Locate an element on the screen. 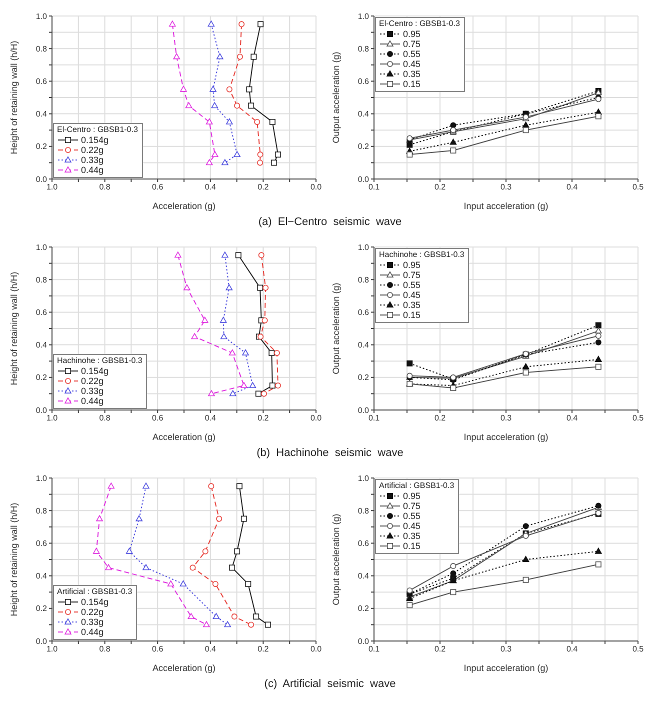 The height and width of the screenshot is (711, 660). text: (b) Hachinohe seismic wave is located at coordinates (330, 453).